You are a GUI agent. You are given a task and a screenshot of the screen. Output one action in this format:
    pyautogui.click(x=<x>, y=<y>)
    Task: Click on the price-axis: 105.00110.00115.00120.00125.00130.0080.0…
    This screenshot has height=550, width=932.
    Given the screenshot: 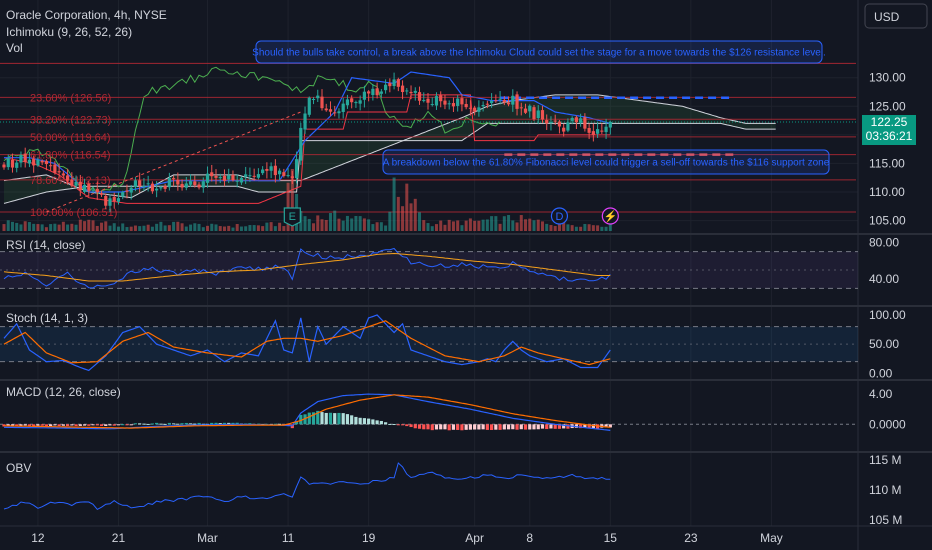 What is the action you would take?
    pyautogui.click(x=887, y=299)
    